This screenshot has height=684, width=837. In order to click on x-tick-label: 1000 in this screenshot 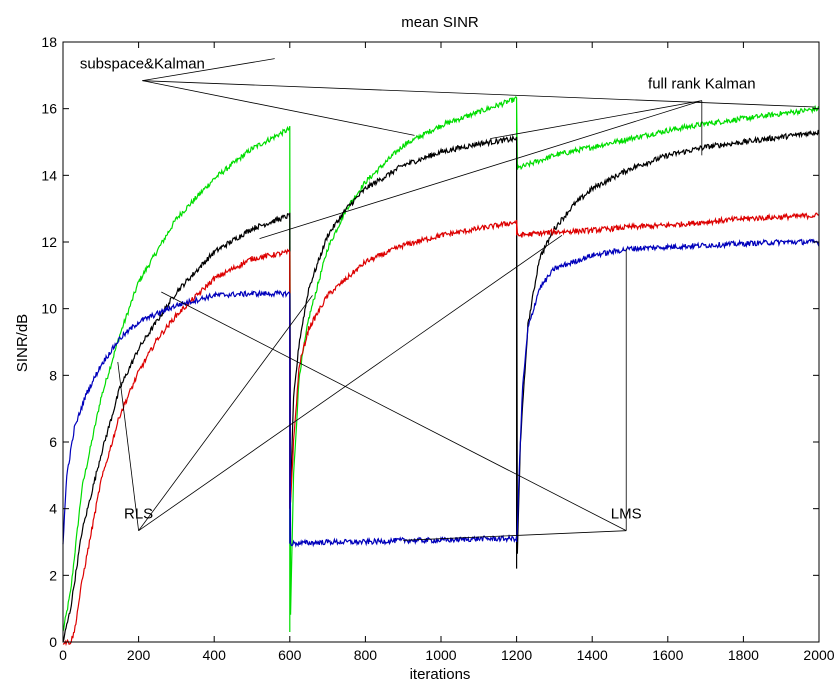, I will do `click(440, 655)`.